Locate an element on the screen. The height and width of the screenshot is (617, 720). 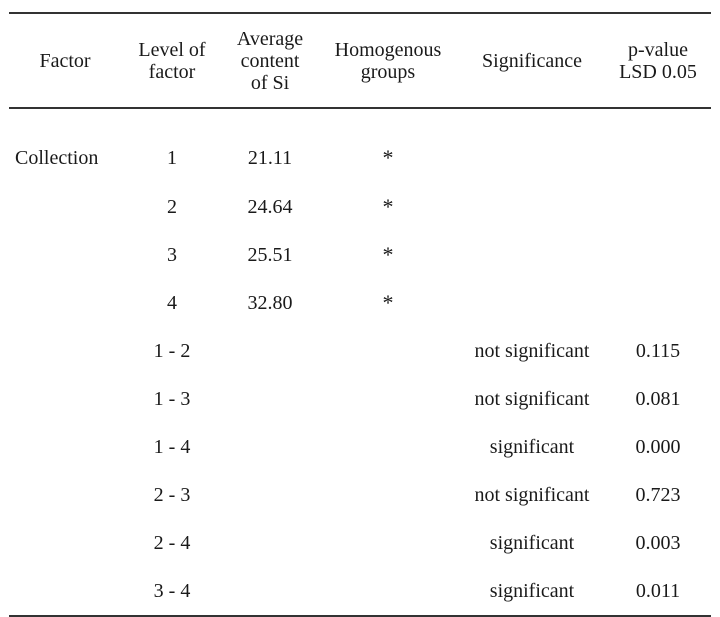
table-row: 3 25.51 * is located at coordinates (360, 255).